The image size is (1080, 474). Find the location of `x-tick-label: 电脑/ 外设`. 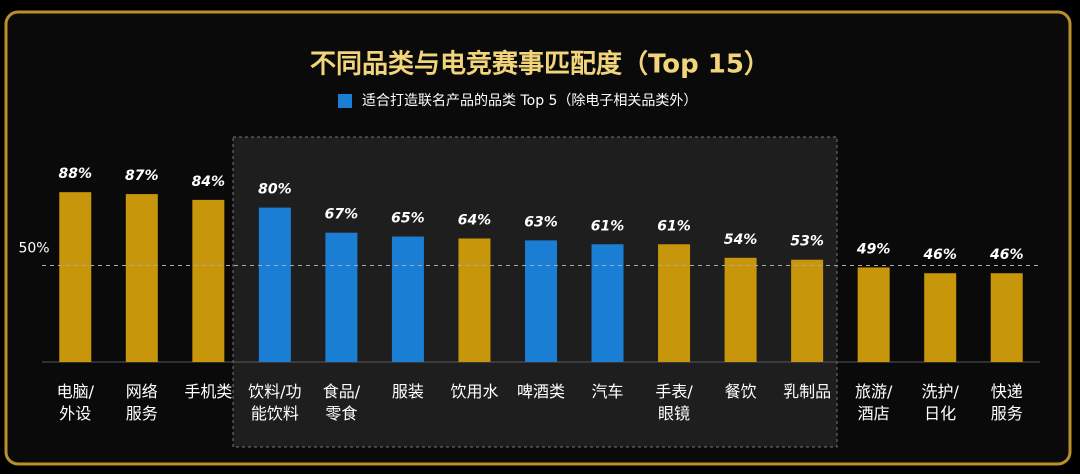

x-tick-label: 电脑/ 外设 is located at coordinates (75, 402).